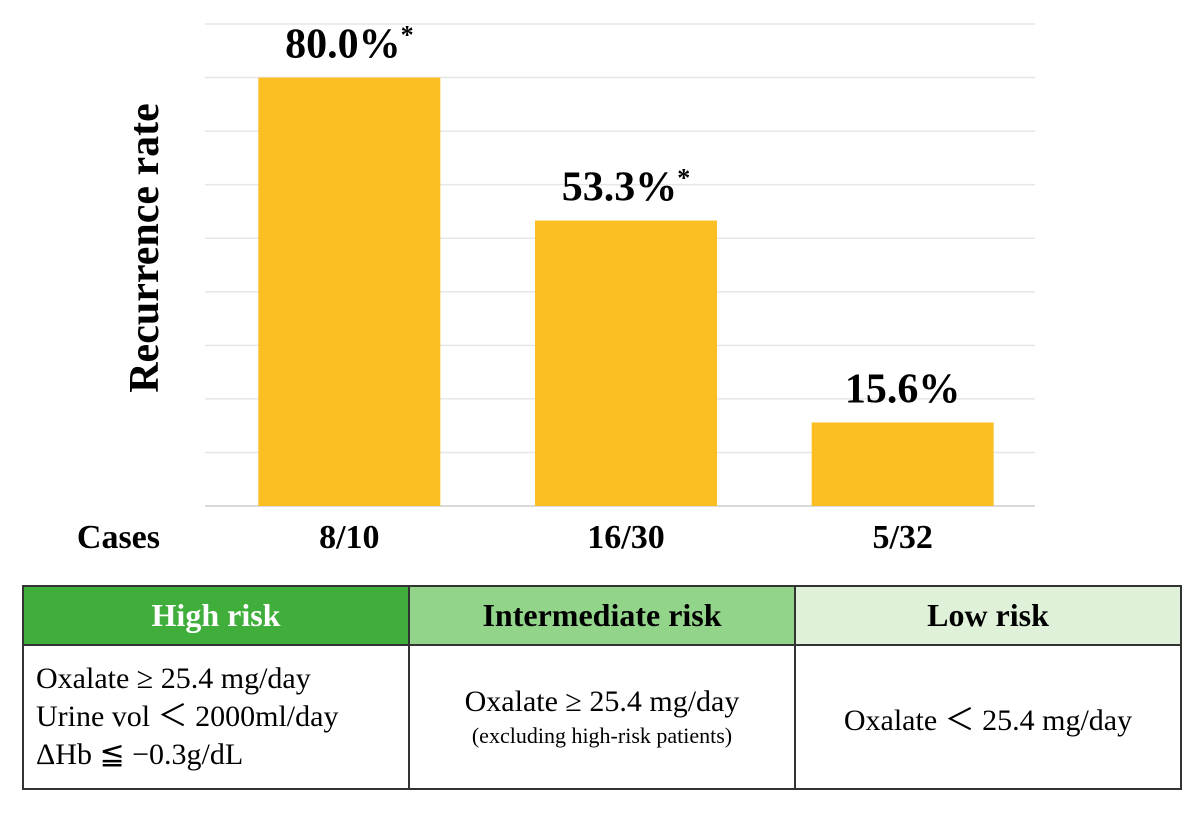 The width and height of the screenshot is (1200, 813). What do you see at coordinates (988, 615) in the screenshot?
I see `header-low-risk: Low risk` at bounding box center [988, 615].